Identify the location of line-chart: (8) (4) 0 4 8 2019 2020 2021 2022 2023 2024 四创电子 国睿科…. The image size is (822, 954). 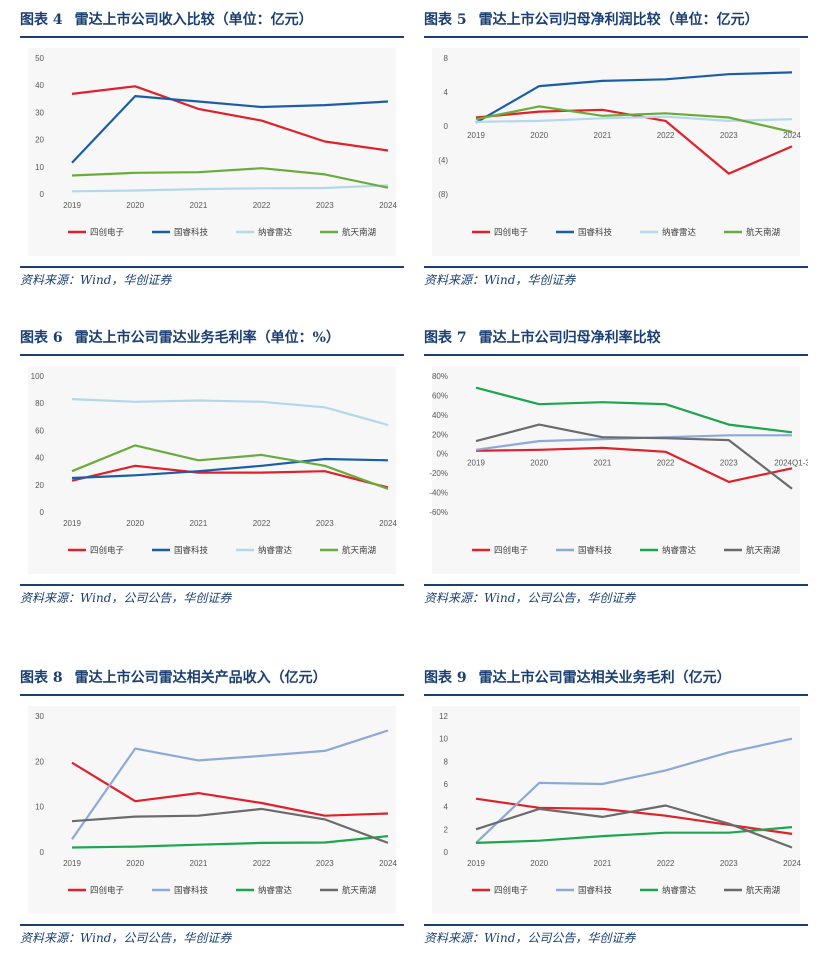
(616, 152).